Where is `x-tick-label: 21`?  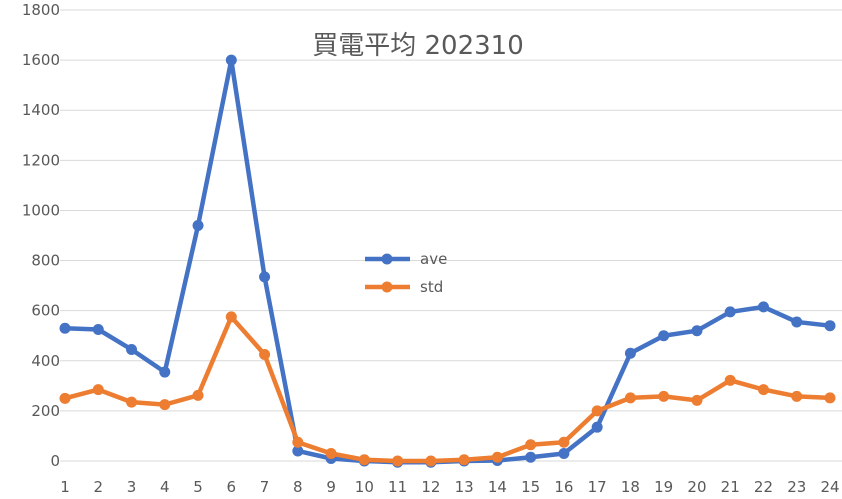
x-tick-label: 21 is located at coordinates (730, 487).